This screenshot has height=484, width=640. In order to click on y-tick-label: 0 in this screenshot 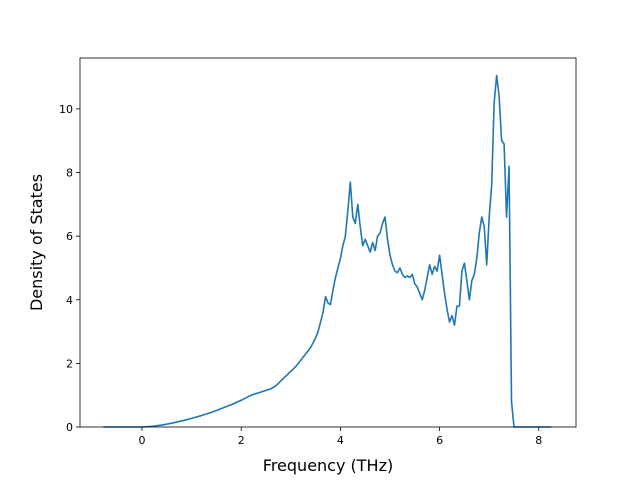, I will do `click(69, 427)`.